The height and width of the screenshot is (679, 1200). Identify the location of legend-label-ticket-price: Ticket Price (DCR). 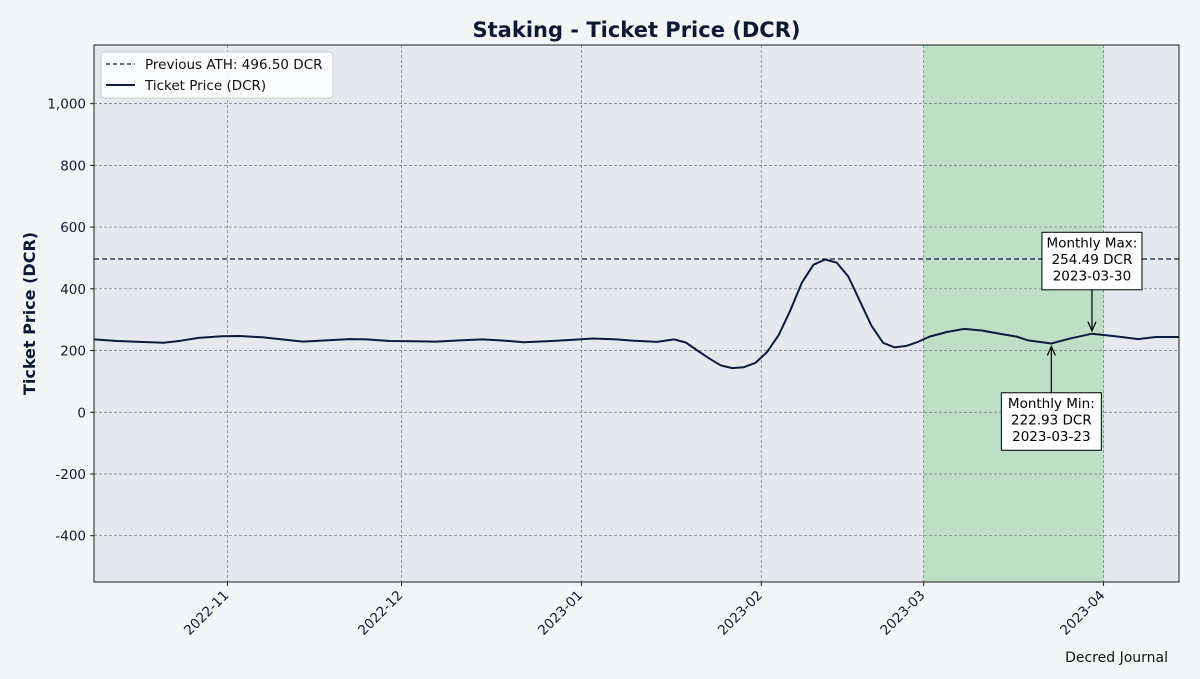
(205, 86).